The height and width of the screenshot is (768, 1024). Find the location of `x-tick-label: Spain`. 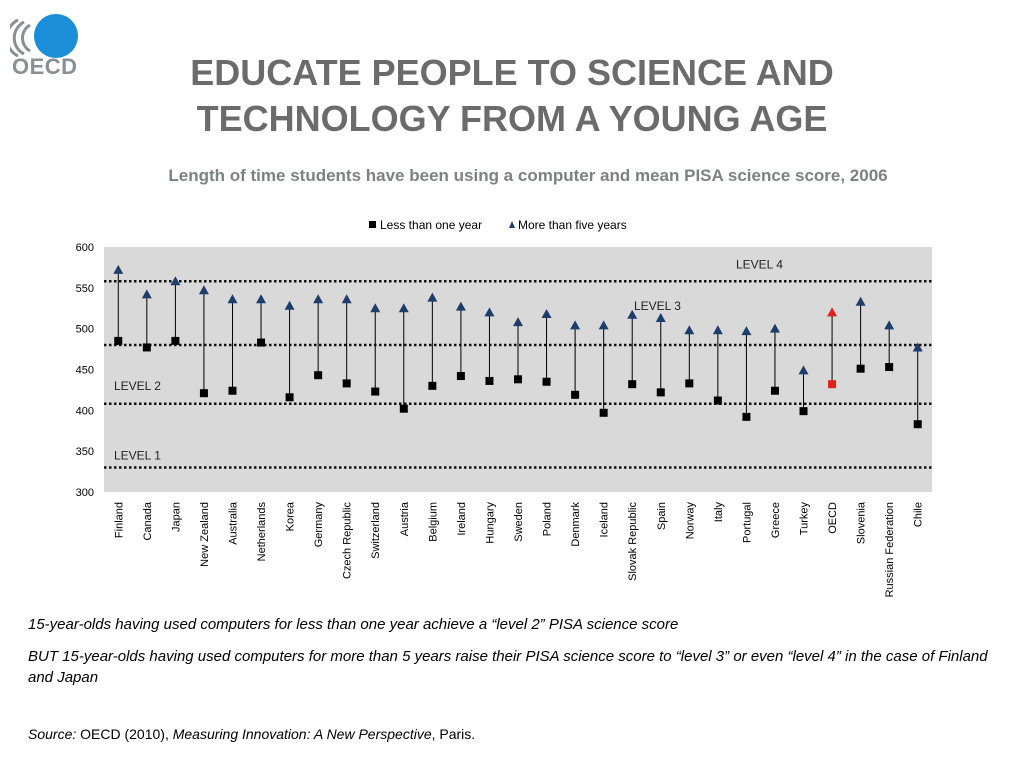

x-tick-label: Spain is located at coordinates (662, 516).